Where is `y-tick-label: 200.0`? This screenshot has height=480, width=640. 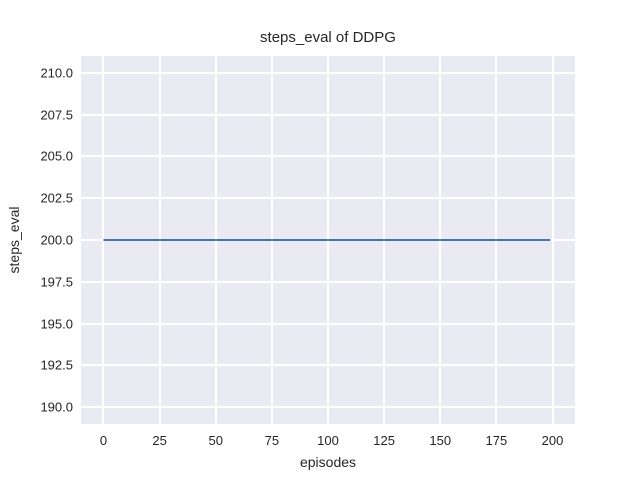
y-tick-label: 200.0 is located at coordinates (56, 240).